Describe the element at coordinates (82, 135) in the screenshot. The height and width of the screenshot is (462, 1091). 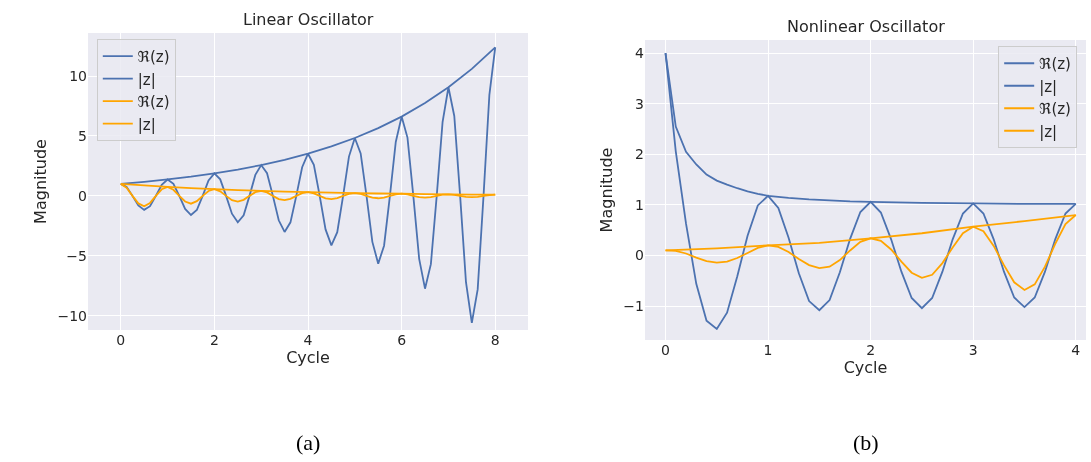
I see `y-tick-label: 5` at that location.